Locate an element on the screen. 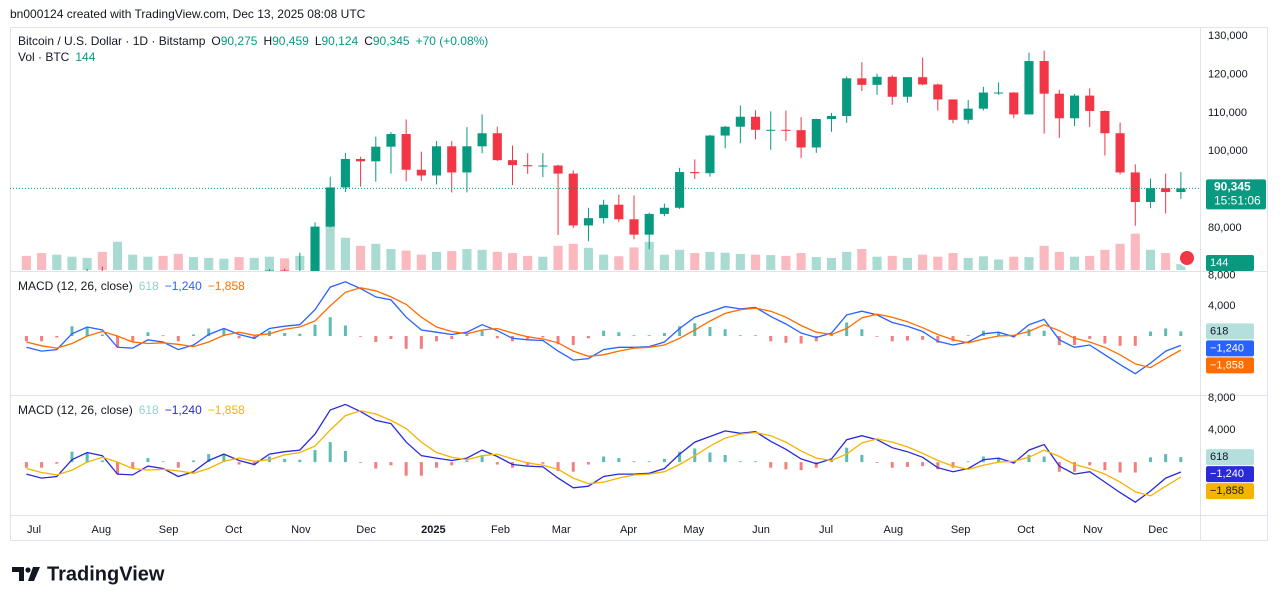 This screenshot has width=1281, height=605. macd-line is located at coordinates (604, 328).